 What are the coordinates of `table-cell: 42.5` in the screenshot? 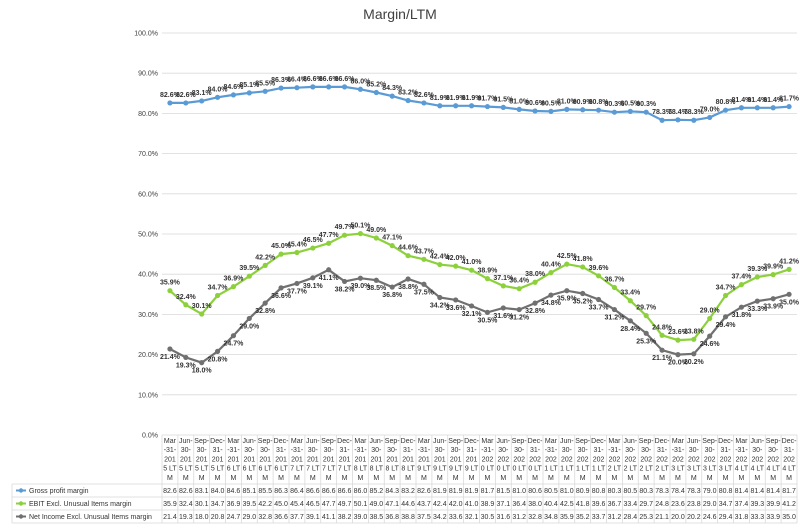 It's located at (567, 504).